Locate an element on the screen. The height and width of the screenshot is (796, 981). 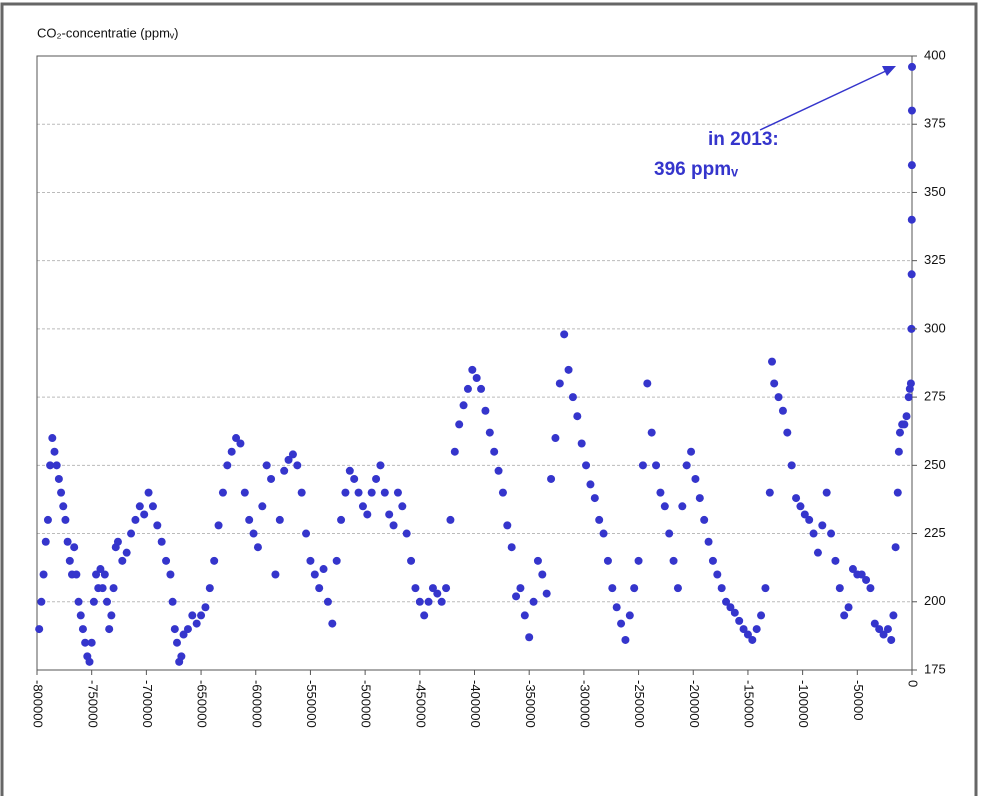
y-tick-label: 300 is located at coordinates (935, 327).